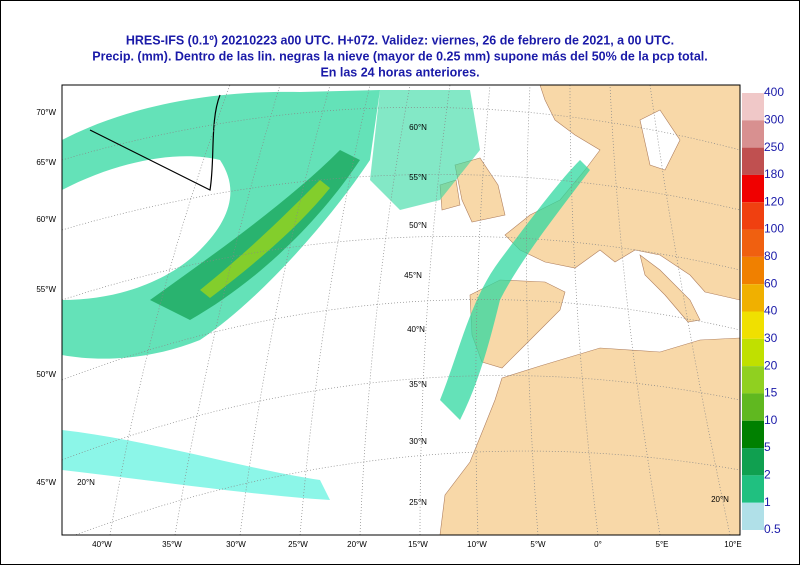  Describe the element at coordinates (767, 502) in the screenshot. I see `colorbar-label: 1` at that location.